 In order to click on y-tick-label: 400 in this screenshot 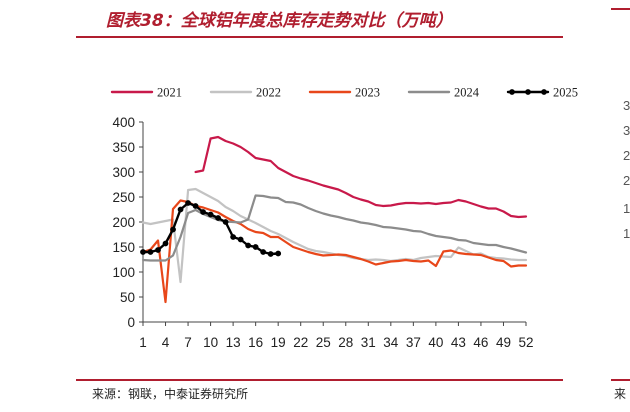, I will do `click(123, 122)`.